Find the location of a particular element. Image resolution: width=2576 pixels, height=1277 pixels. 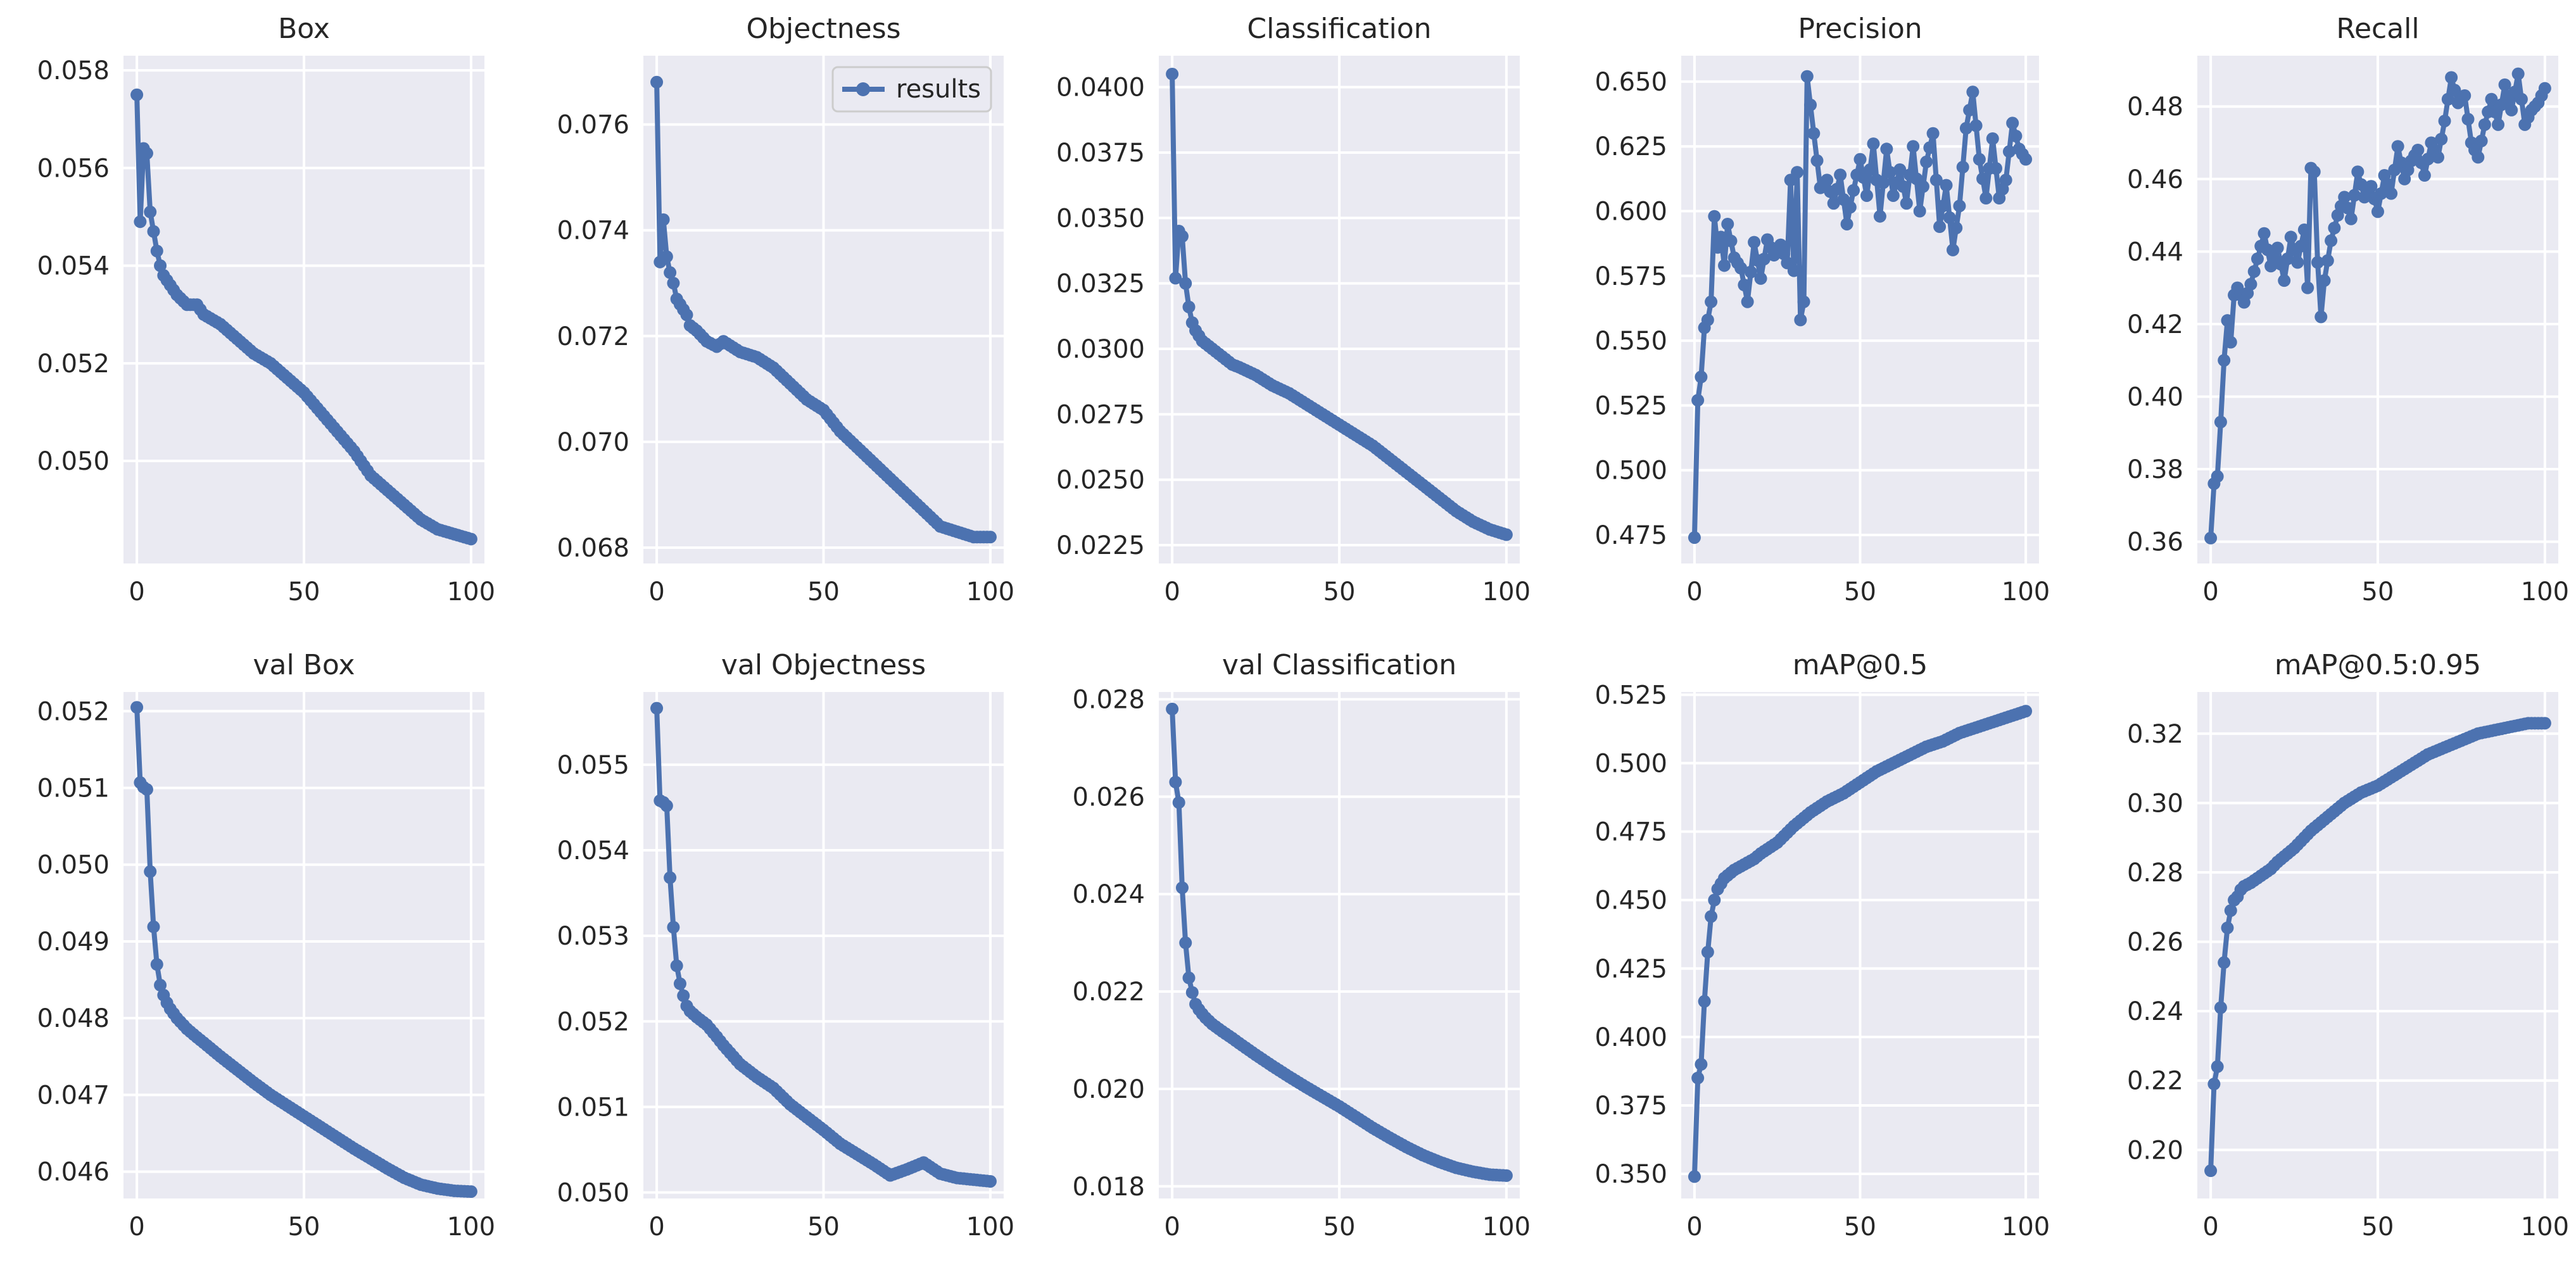

y-tick-label: 0.22 is located at coordinates (2155, 1081).